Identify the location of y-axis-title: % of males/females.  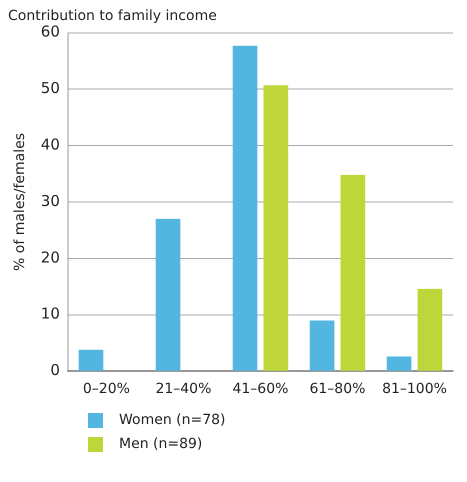
(20, 202).